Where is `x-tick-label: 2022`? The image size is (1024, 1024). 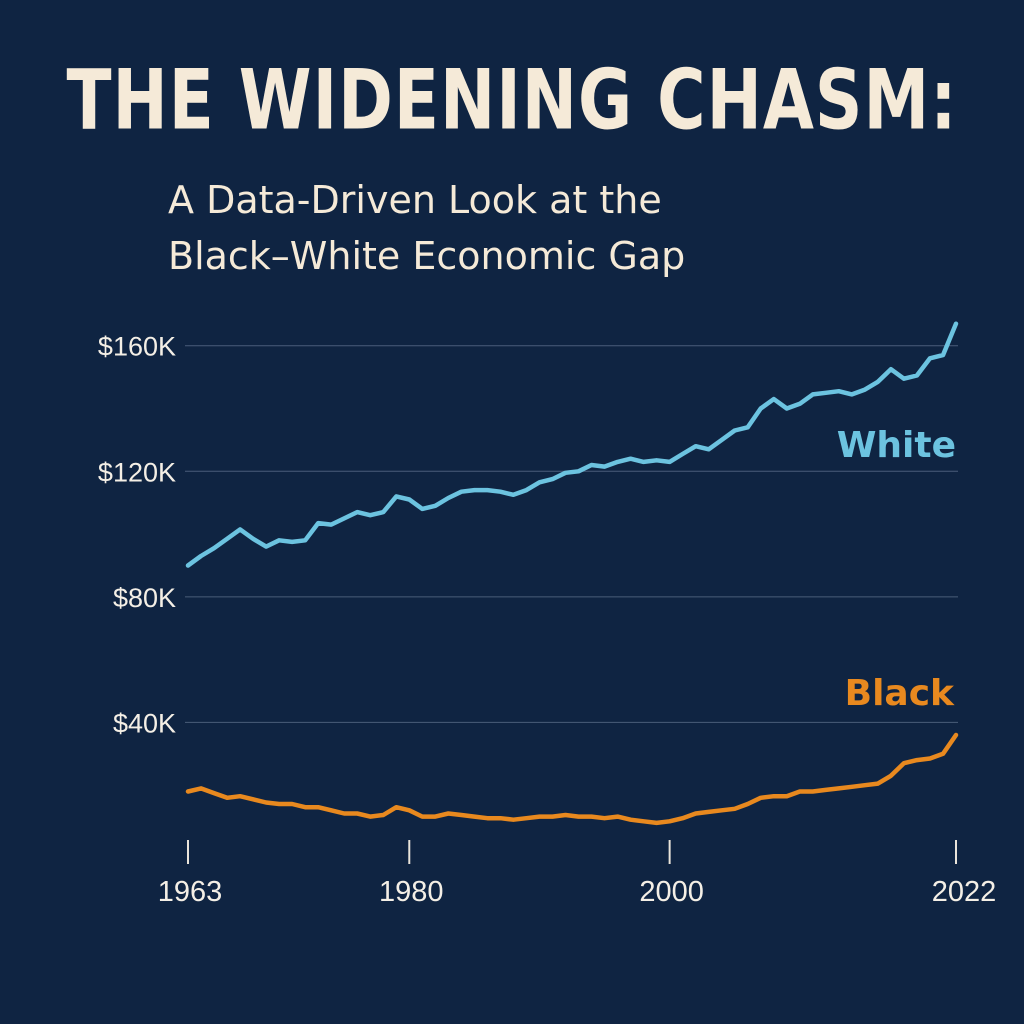 x-tick-label: 2022 is located at coordinates (964, 892).